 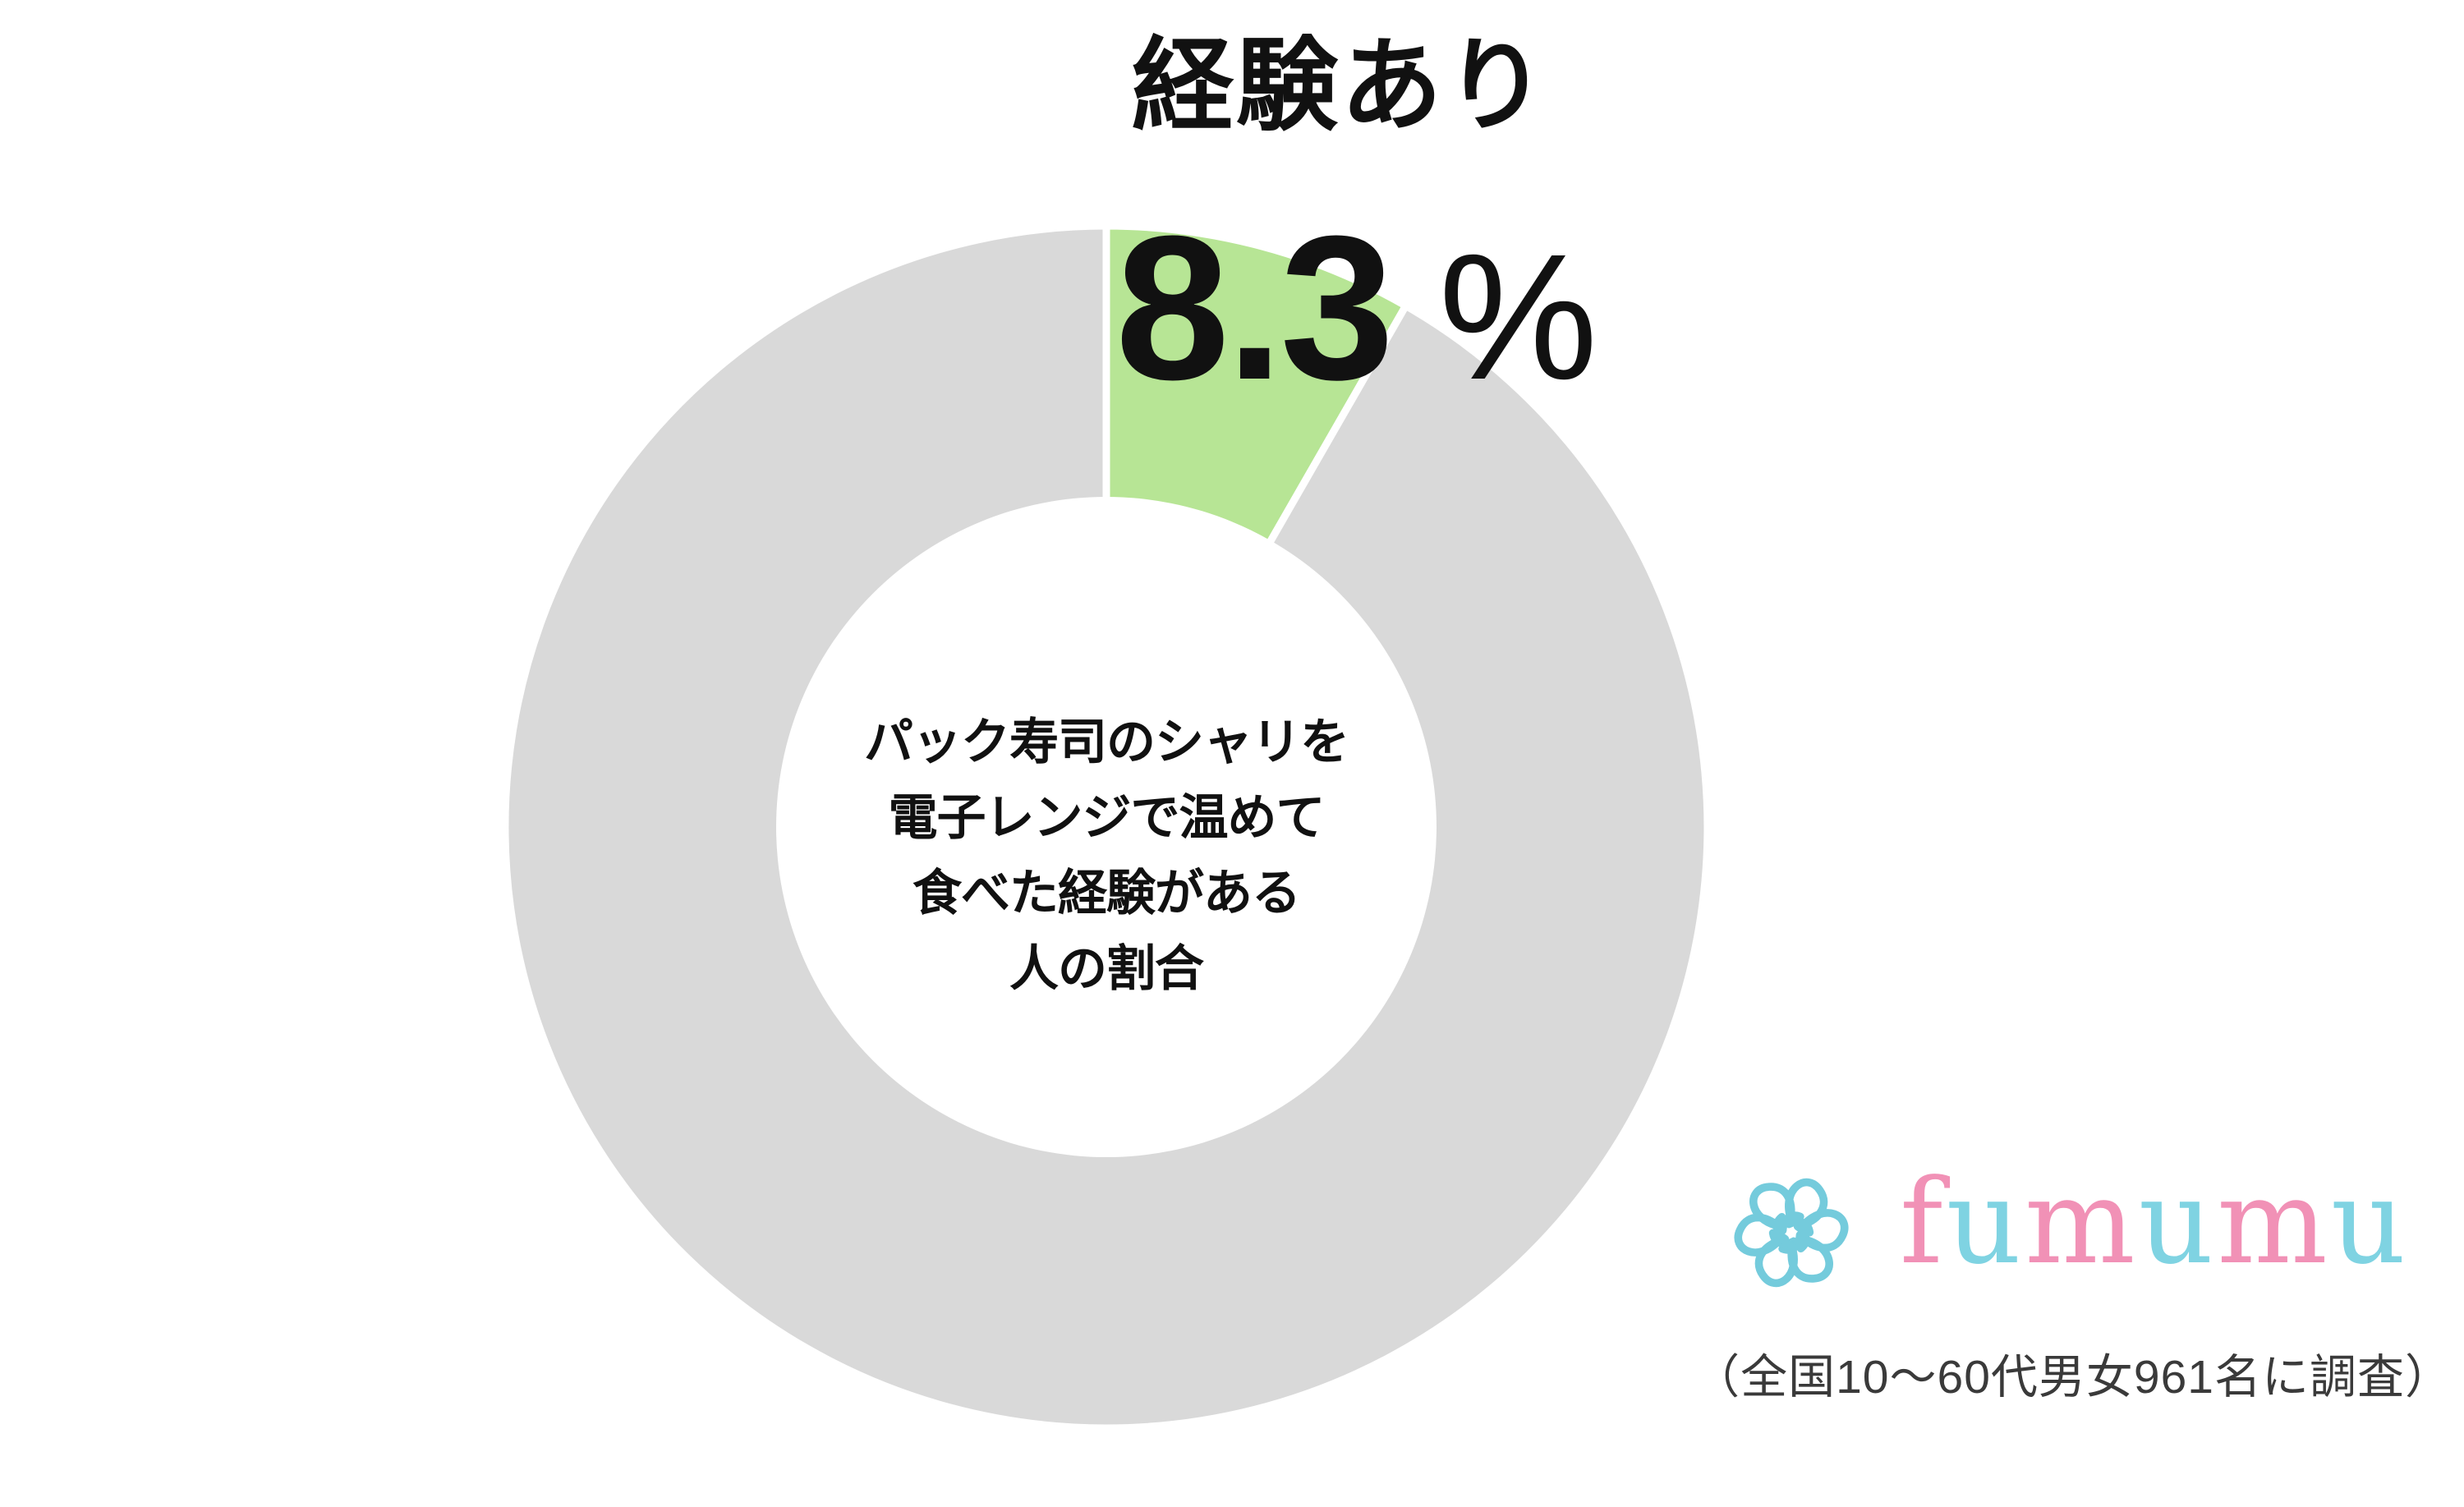 I want to click on logo-letter-2: u, so click(x=1985, y=1222).